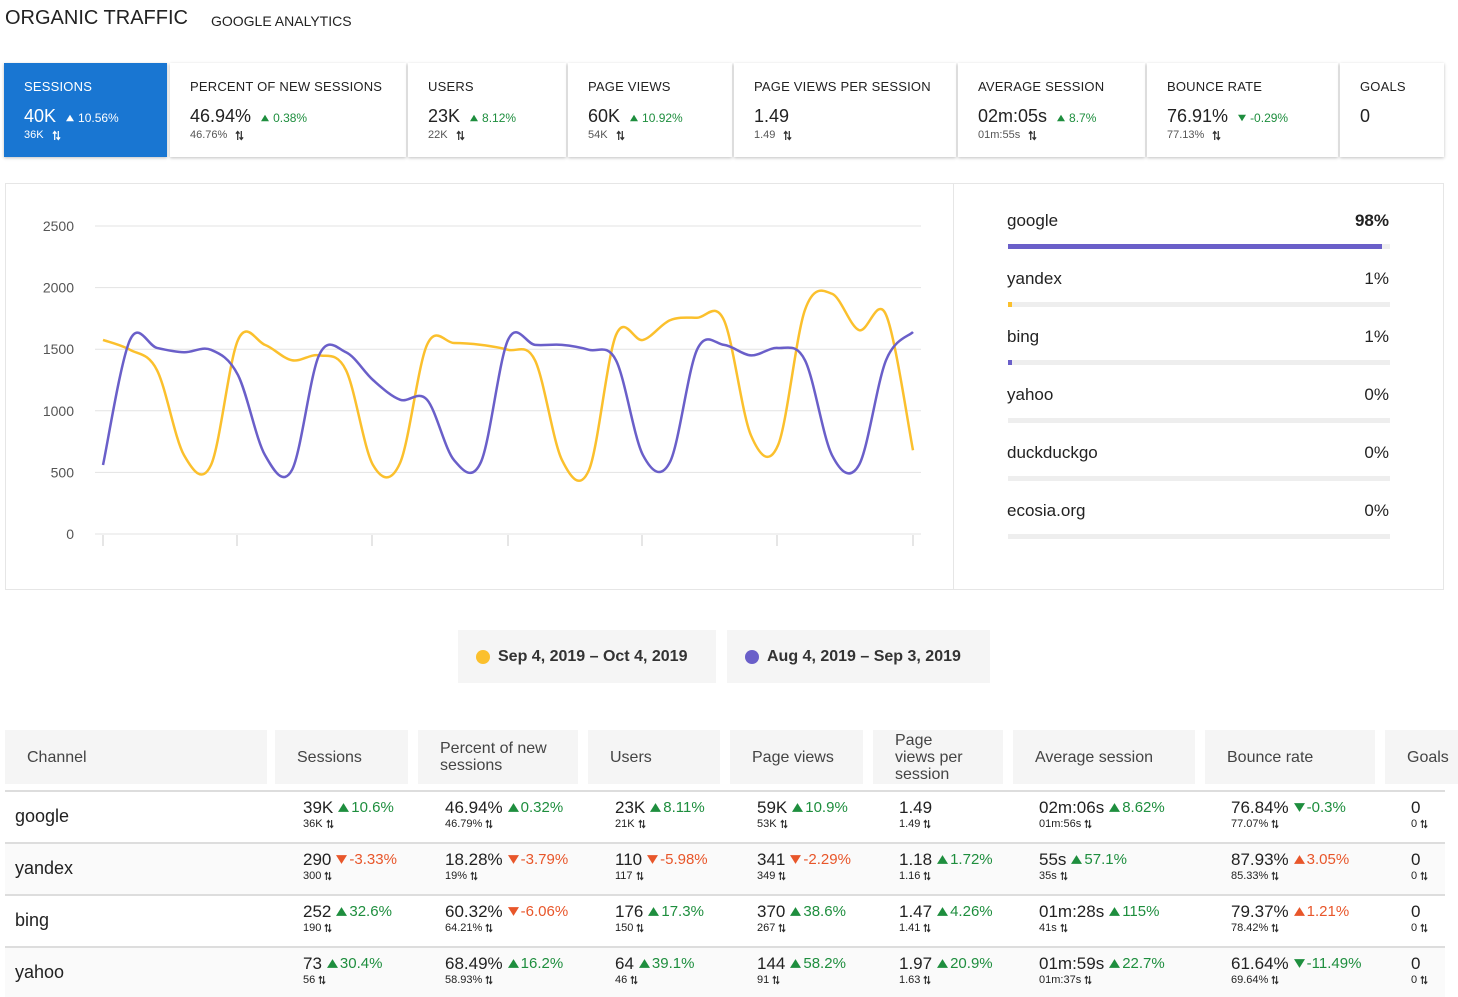 The height and width of the screenshot is (997, 1458). I want to click on legend-item: Aug 4, 2019 – Sep 3, 2019, so click(858, 656).